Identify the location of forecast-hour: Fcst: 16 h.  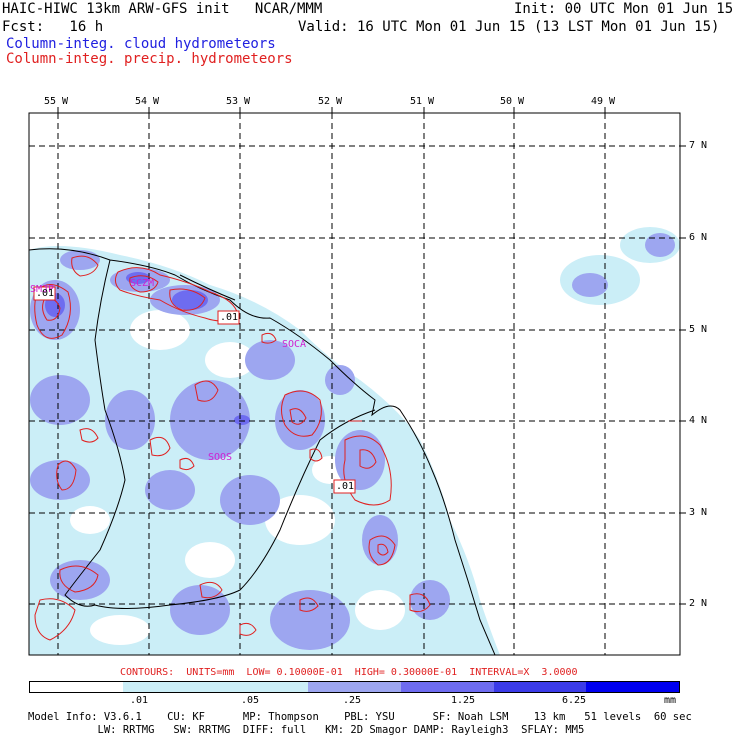
(53, 27).